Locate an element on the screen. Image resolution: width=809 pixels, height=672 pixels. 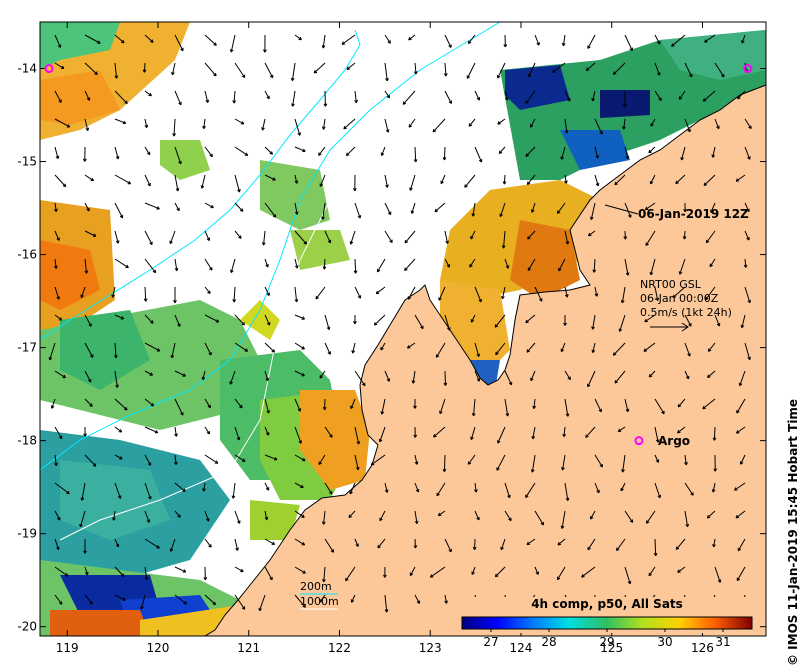
x-tick-label: 121 is located at coordinates (248, 648).